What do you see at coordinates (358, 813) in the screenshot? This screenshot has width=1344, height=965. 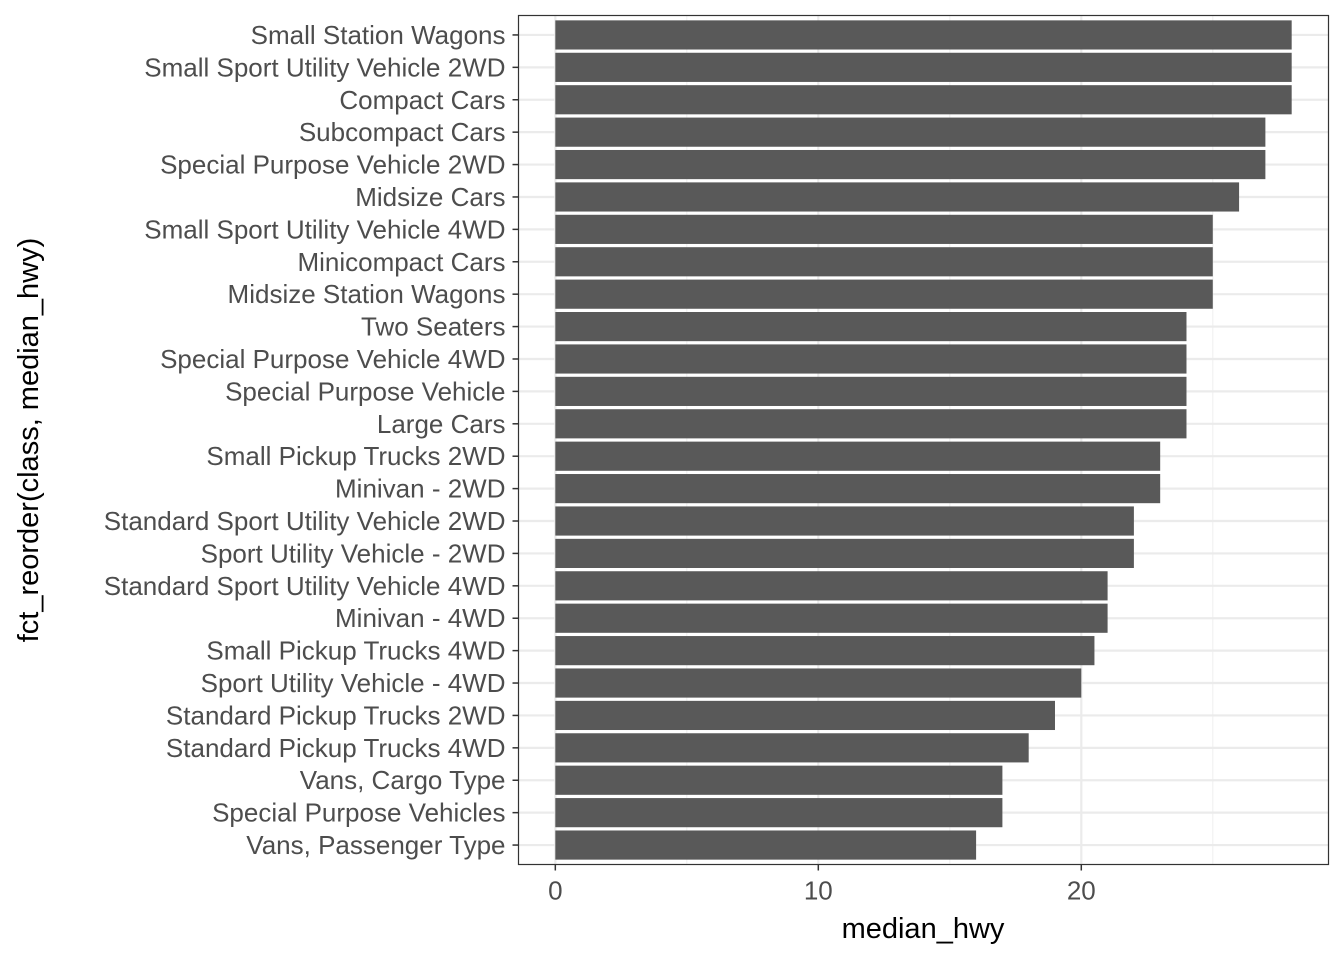 I see `y-tick-label: Special Purpose Vehicles` at bounding box center [358, 813].